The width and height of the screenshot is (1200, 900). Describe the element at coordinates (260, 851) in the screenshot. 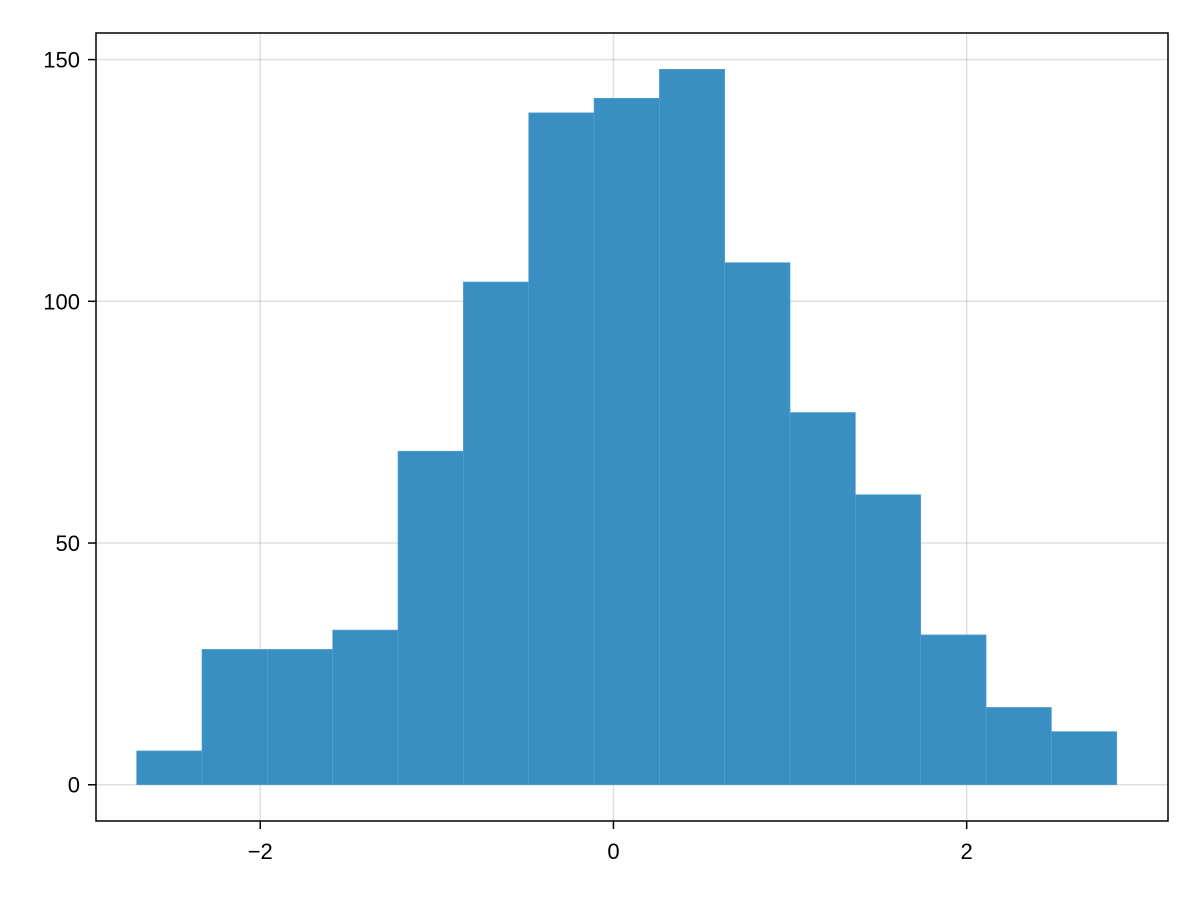

I see `x-tick-label: −2` at that location.